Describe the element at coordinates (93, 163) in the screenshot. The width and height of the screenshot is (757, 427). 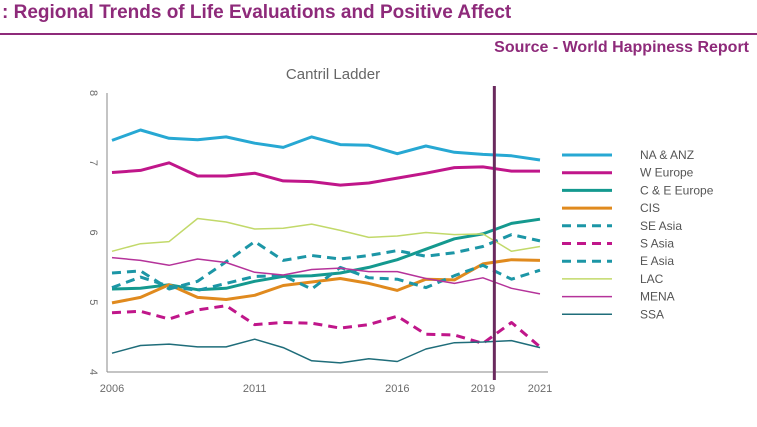
I see `y-tick-label: 7` at that location.